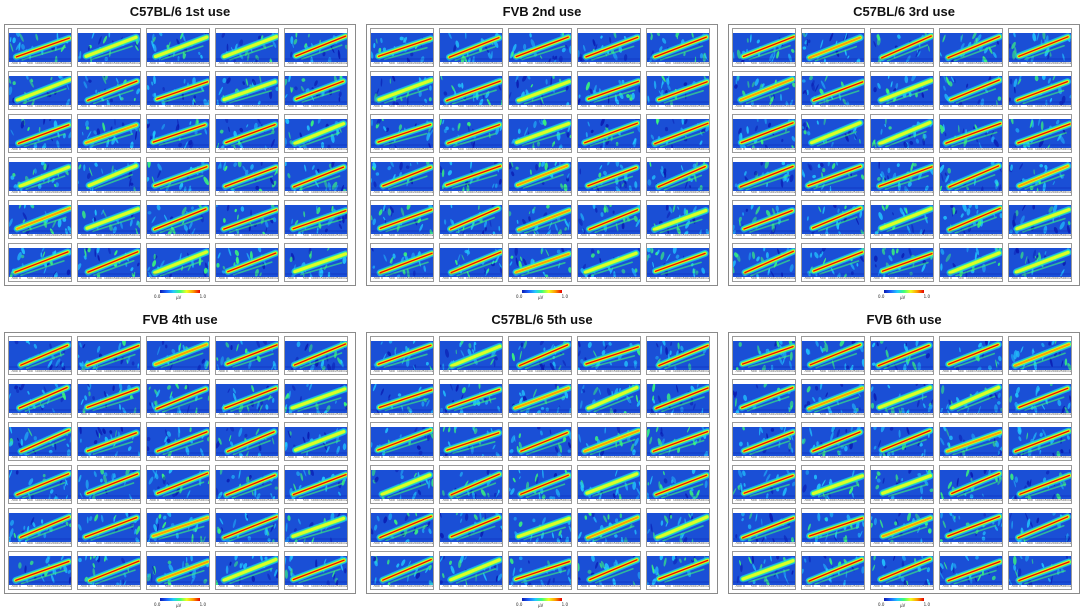  I want to click on colorbar: 0.0 1.0 μV, so click(542, 604).